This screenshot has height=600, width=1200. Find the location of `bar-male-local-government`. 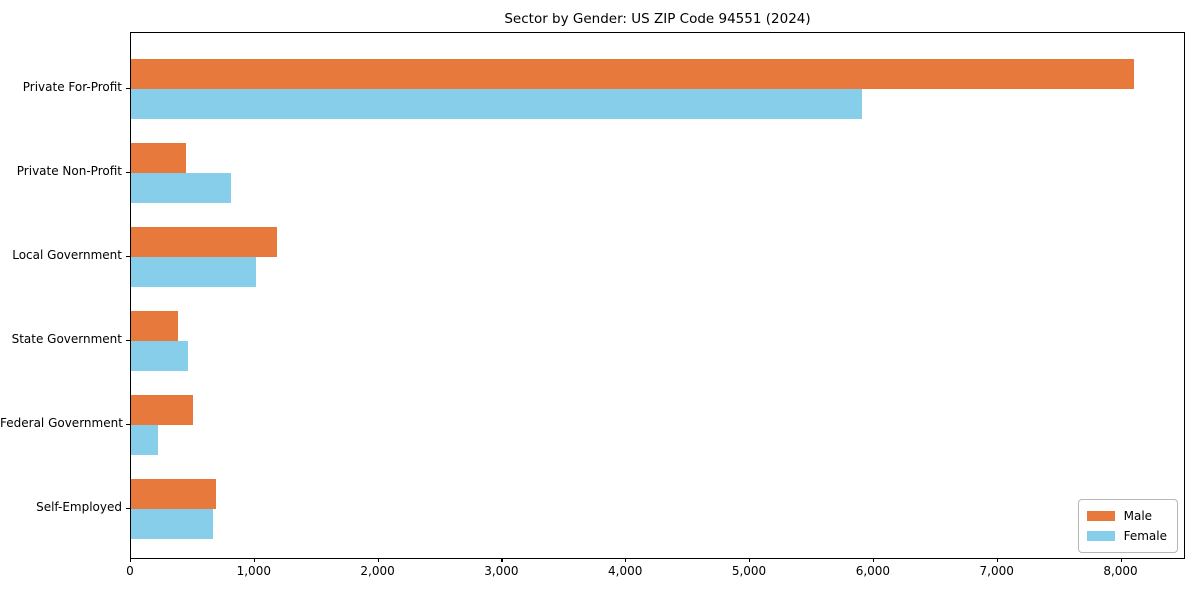

bar-male-local-government is located at coordinates (204, 242).